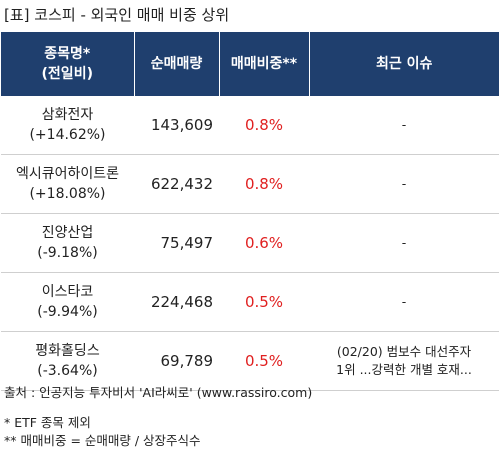 This screenshot has height=450, width=500. What do you see at coordinates (67, 174) in the screenshot?
I see `stock-name: 엑시큐어하이트론` at bounding box center [67, 174].